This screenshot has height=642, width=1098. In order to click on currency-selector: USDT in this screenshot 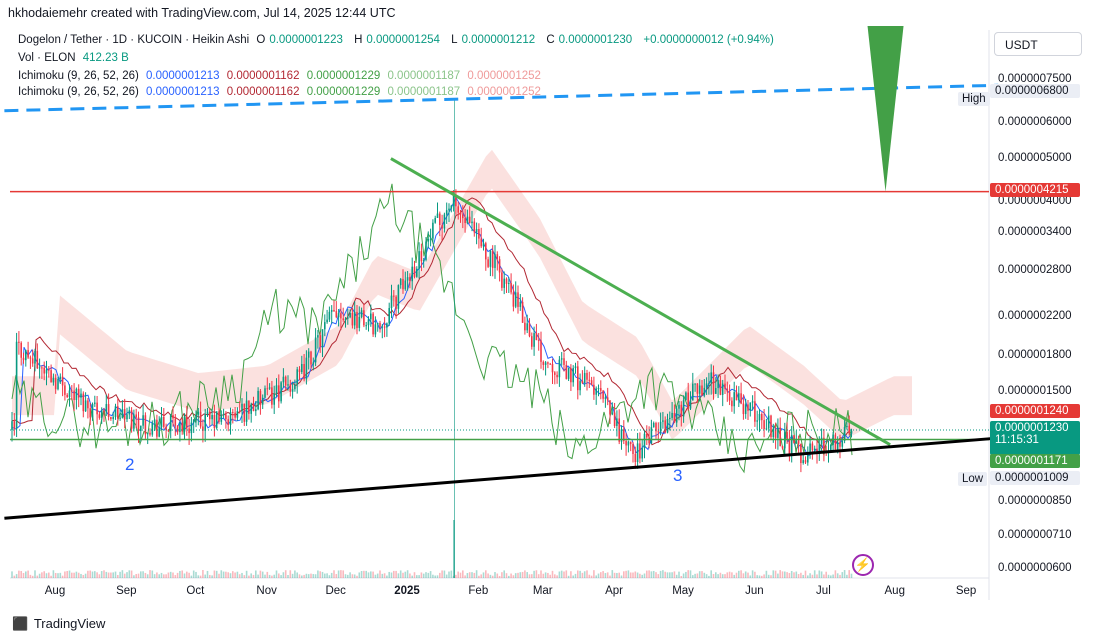, I will do `click(1038, 44)`.